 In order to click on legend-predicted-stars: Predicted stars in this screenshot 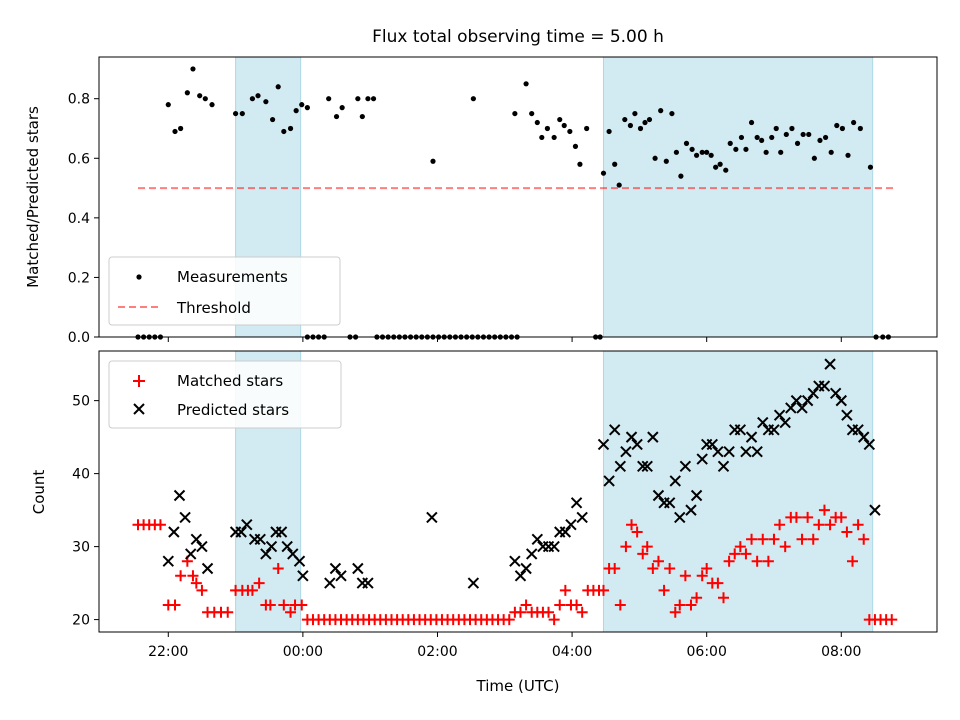, I will do `click(233, 410)`.